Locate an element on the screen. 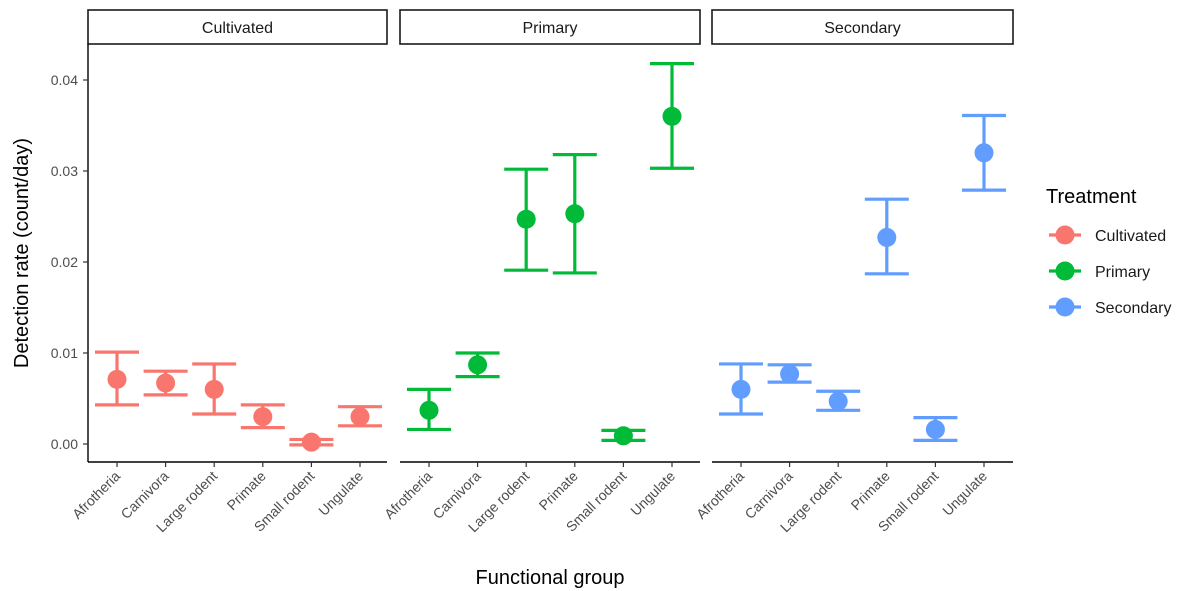 This screenshot has width=1199, height=591. y-tick-label: 0.04 is located at coordinates (64, 80).